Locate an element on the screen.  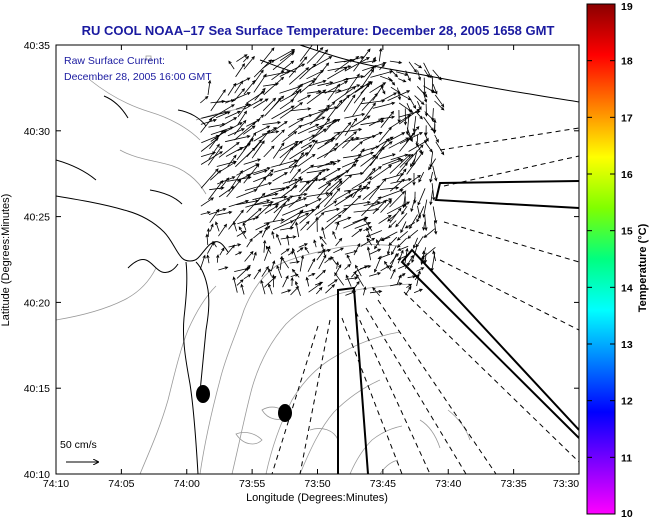
small-box is located at coordinates (148, 58).